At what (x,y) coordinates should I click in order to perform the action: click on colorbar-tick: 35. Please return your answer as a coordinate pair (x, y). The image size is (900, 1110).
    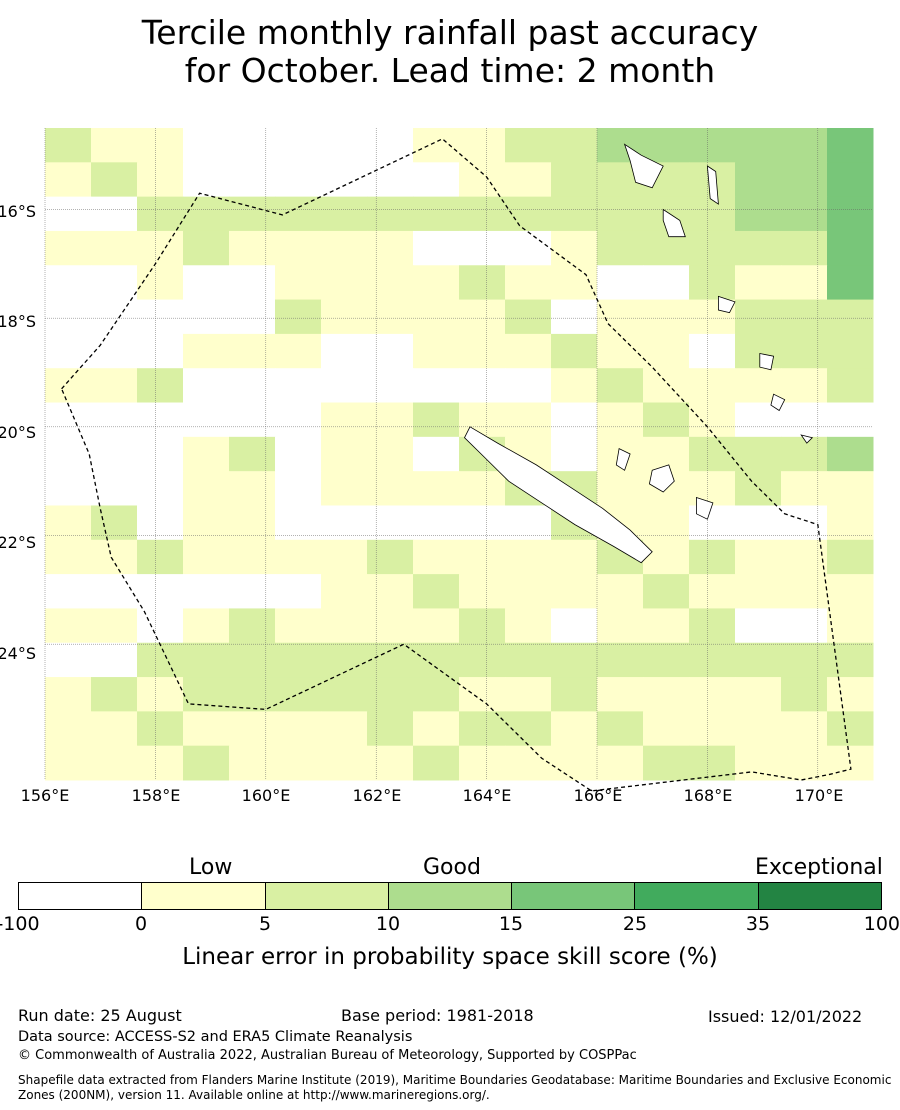
    Looking at the image, I should click on (758, 924).